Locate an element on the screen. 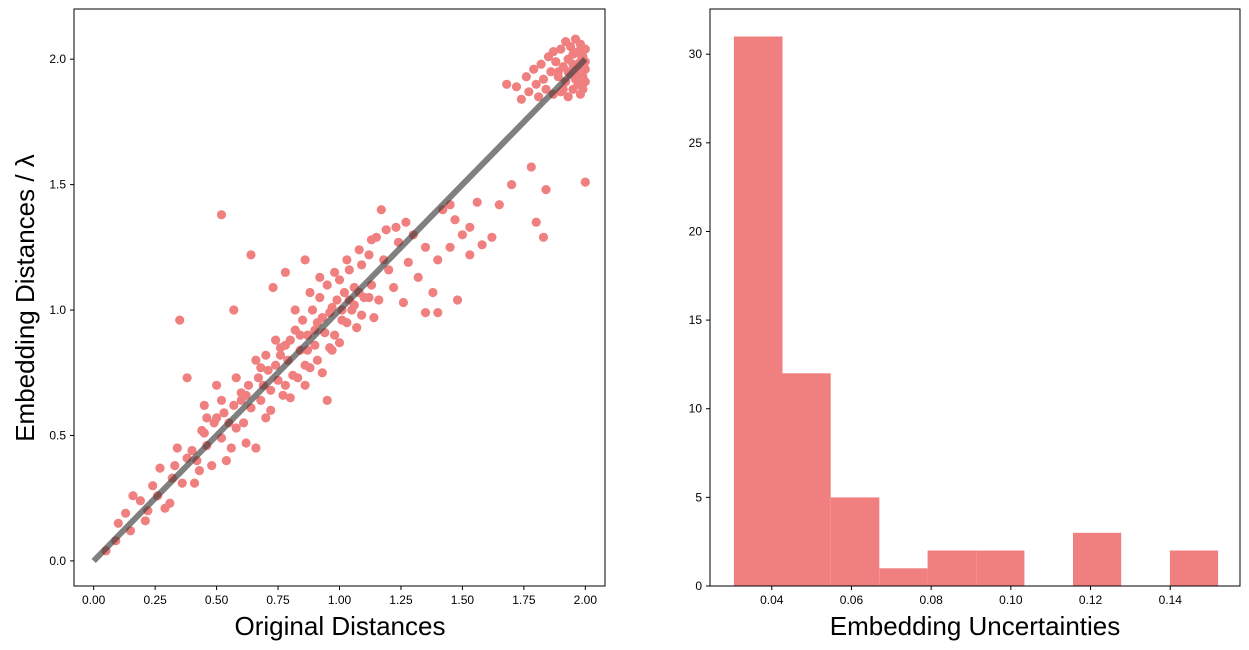 The image size is (1249, 650). histogram-y-ticks: 0 5 10 15 20 25 30 is located at coordinates (699, 320).